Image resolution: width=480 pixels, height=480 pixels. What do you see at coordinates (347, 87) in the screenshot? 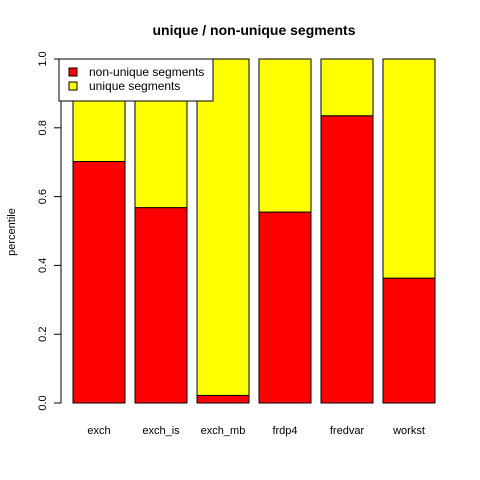
I see `bar-fredvar-unique` at bounding box center [347, 87].